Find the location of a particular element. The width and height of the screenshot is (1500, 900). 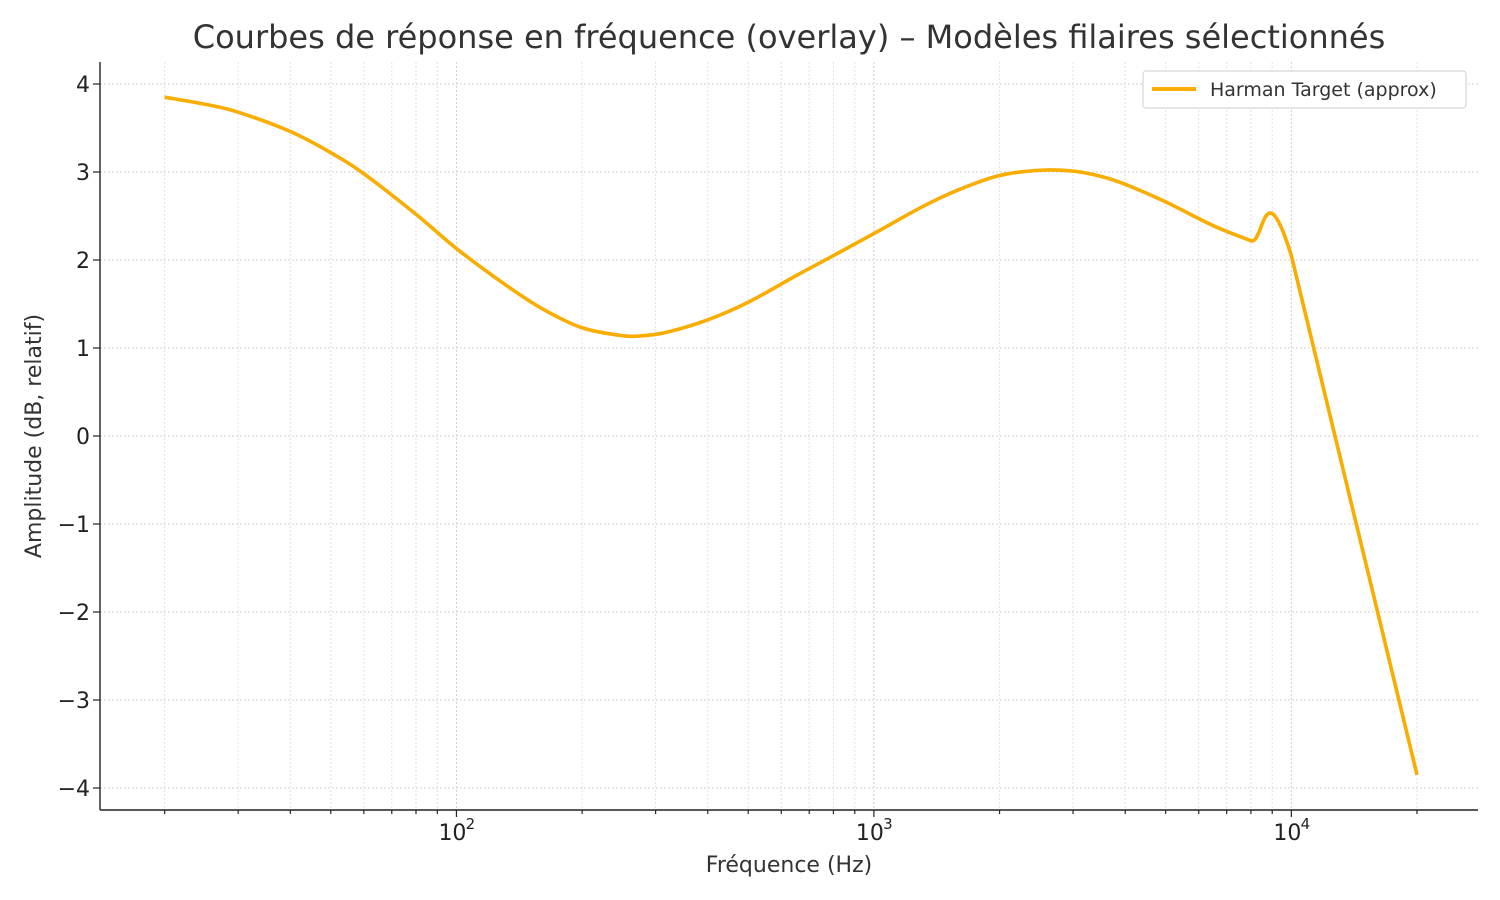

x-tick-label-exponent: 2 is located at coordinates (471, 824).